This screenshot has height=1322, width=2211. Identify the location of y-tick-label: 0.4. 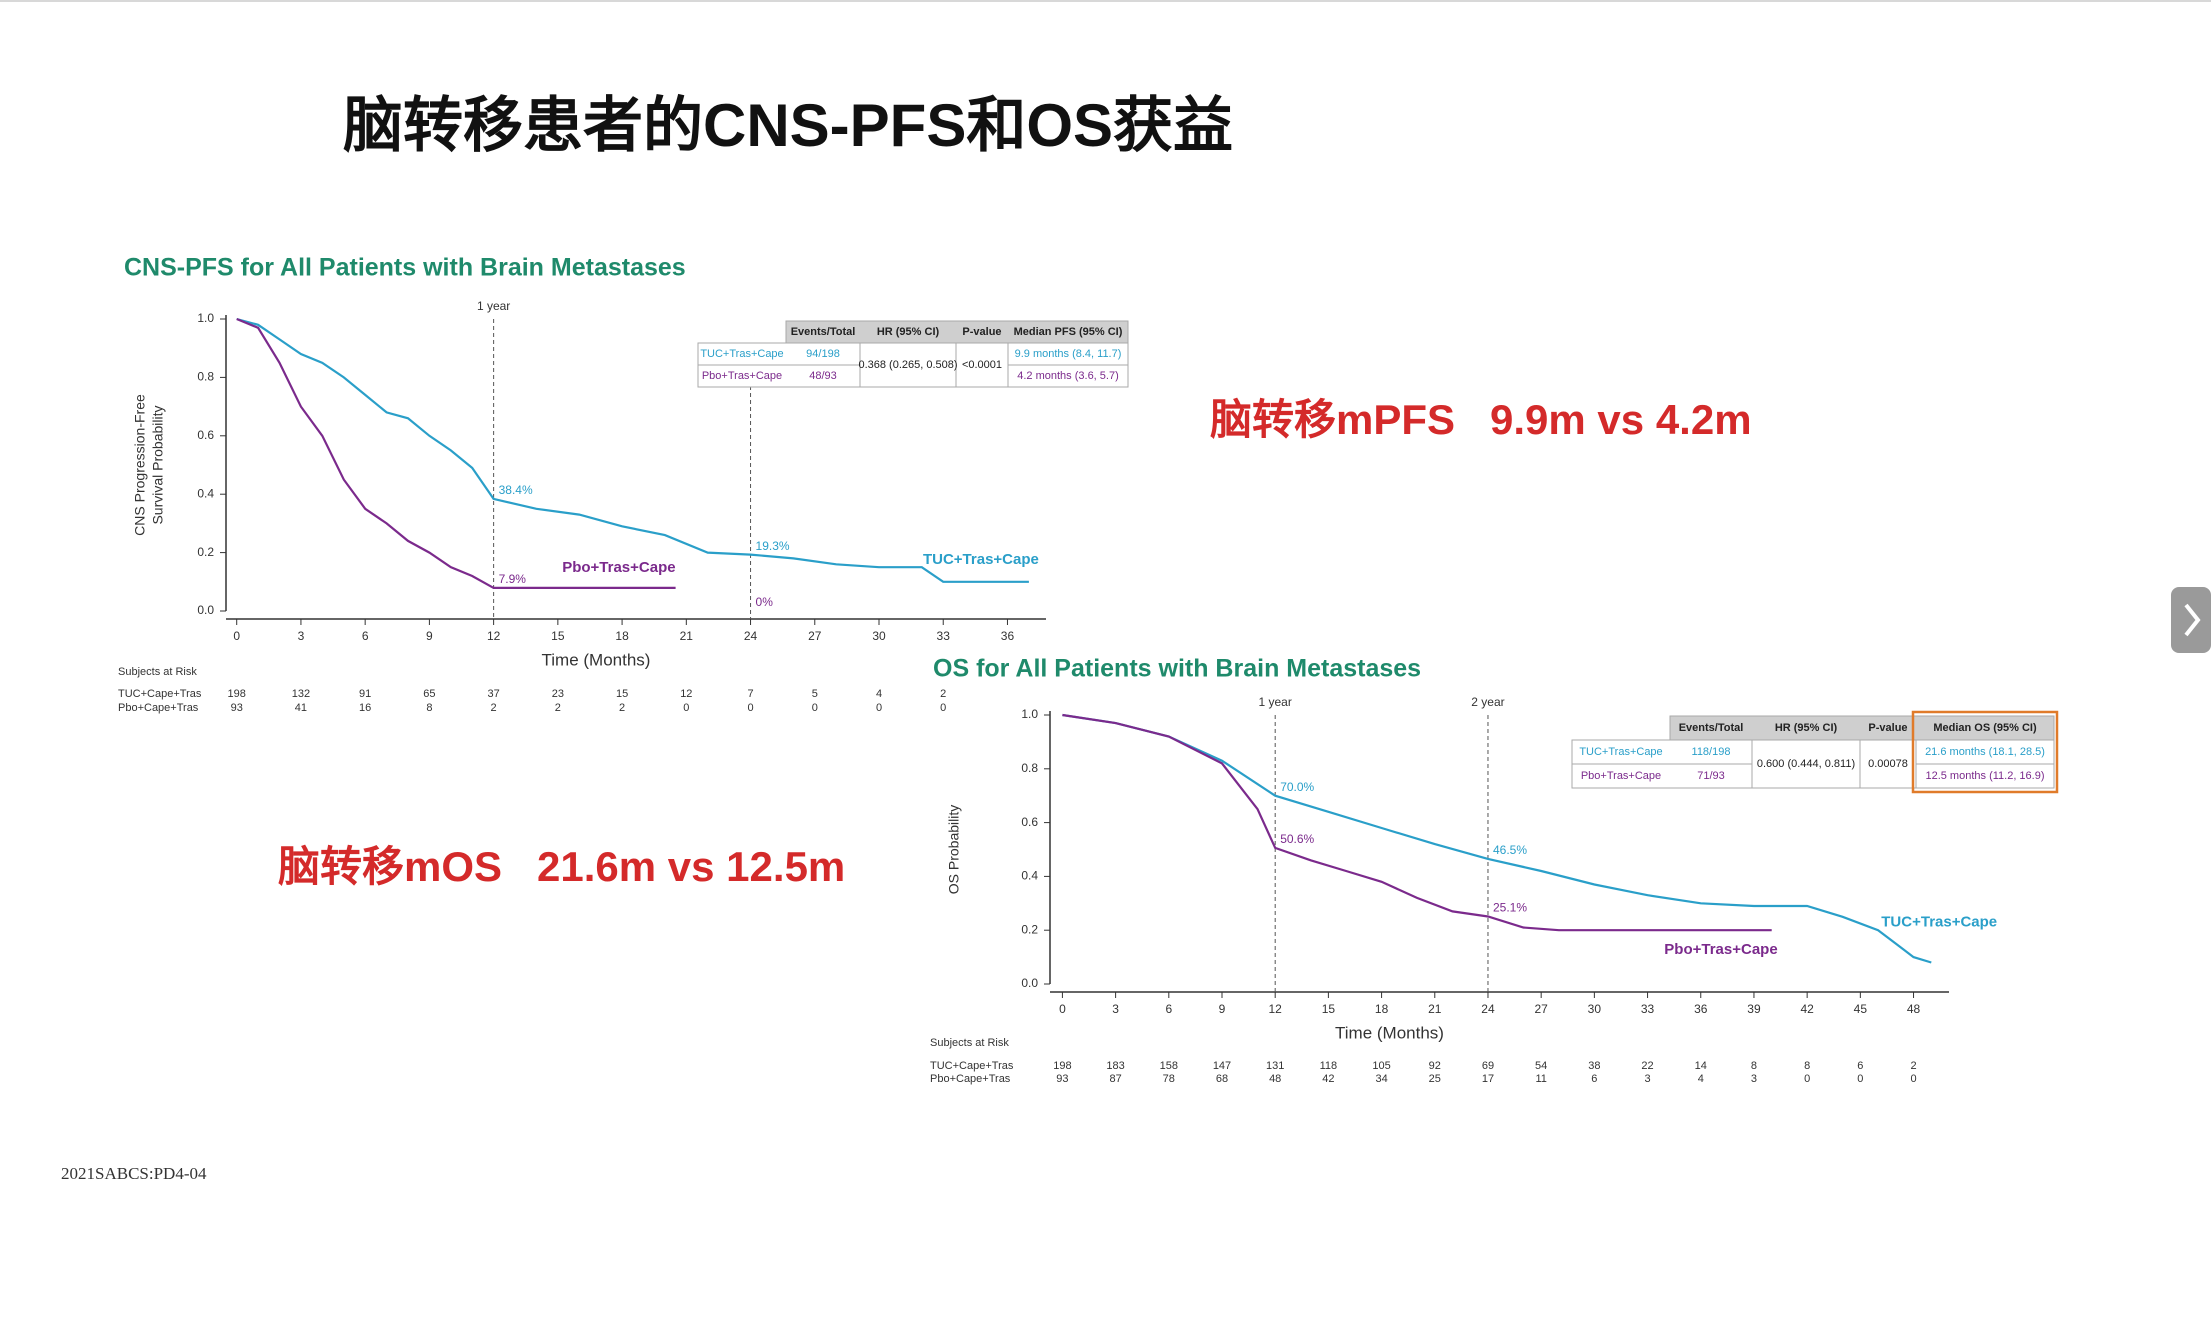
(205, 493).